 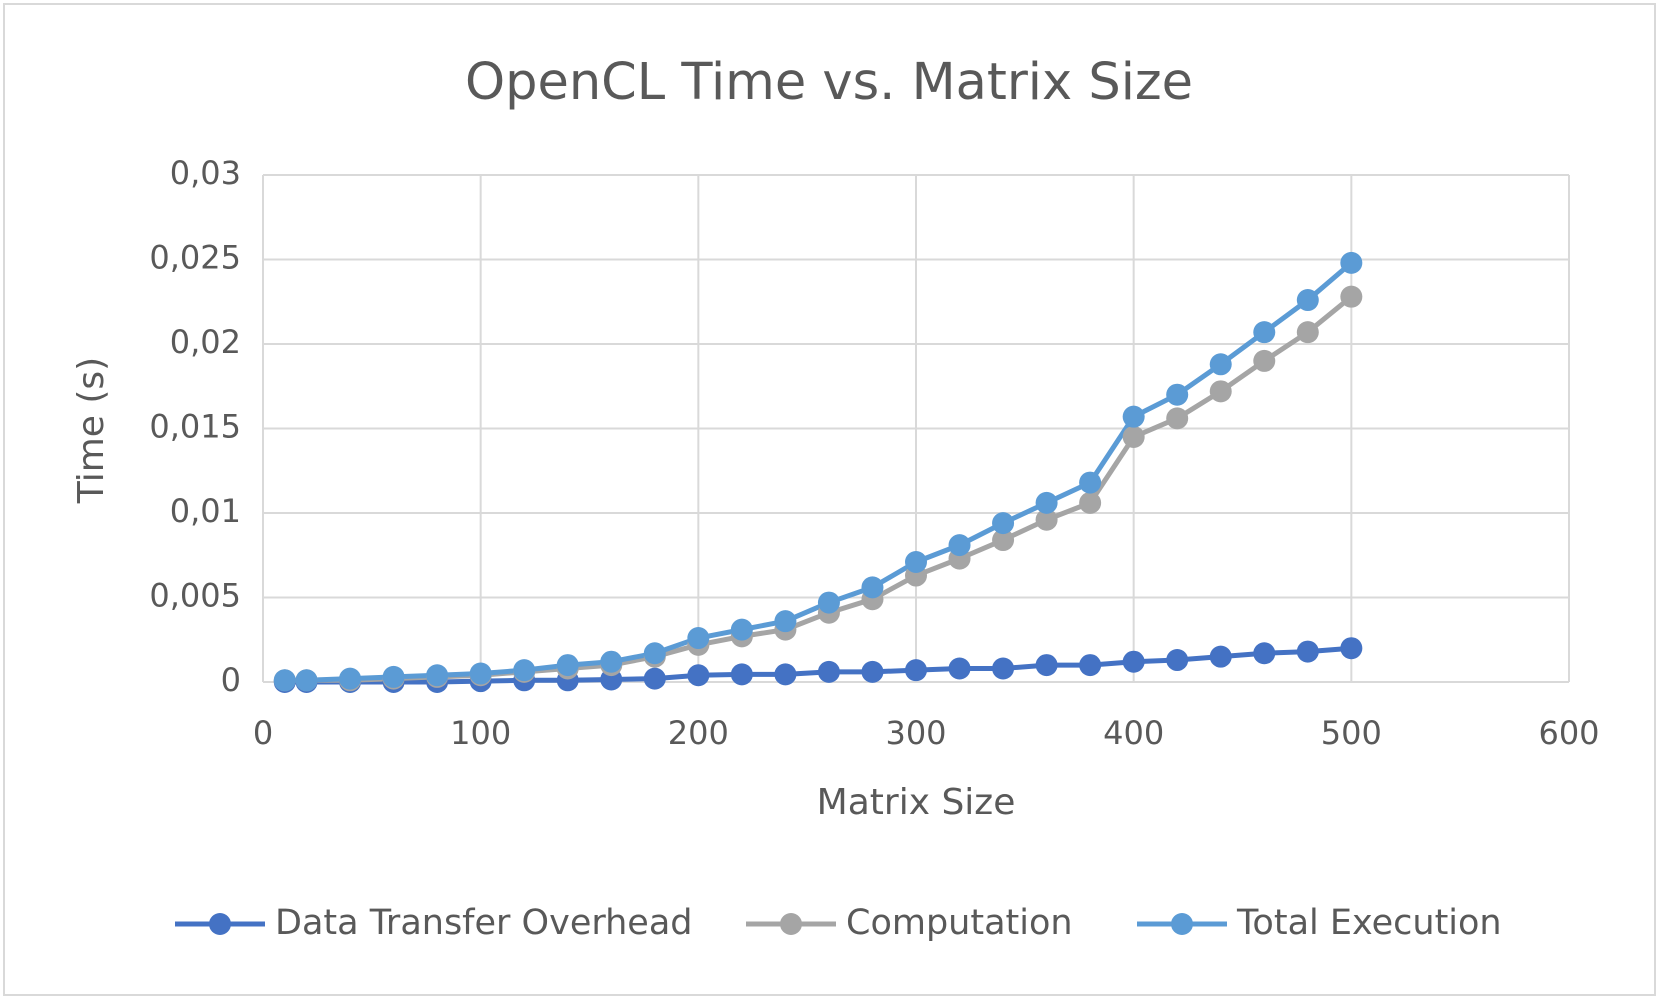 What do you see at coordinates (480, 733) in the screenshot?
I see `x-tick-label: 100` at bounding box center [480, 733].